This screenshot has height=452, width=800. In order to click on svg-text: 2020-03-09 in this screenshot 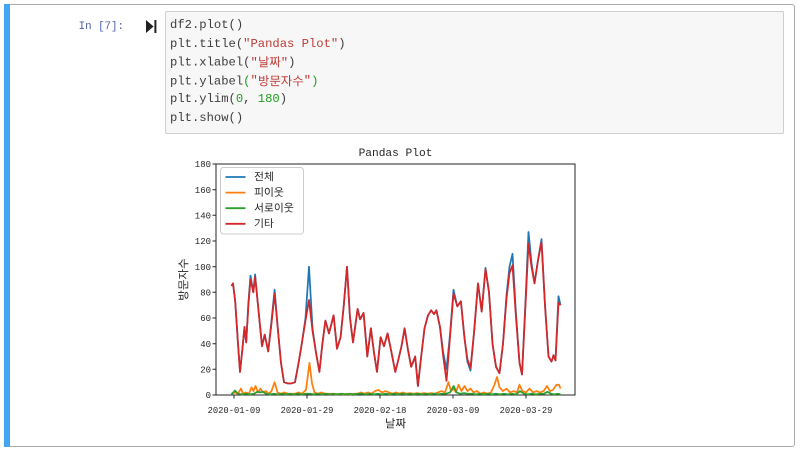, I will do `click(453, 411)`.